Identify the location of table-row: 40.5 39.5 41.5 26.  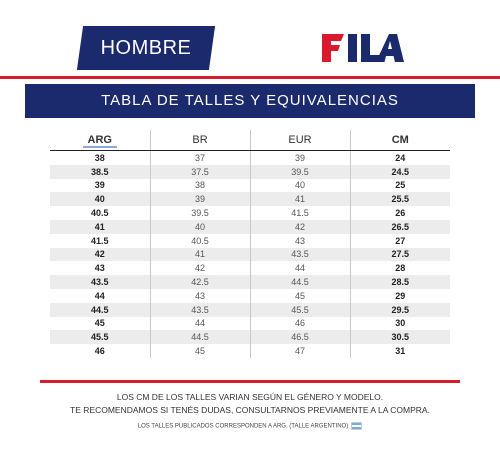
(250, 213).